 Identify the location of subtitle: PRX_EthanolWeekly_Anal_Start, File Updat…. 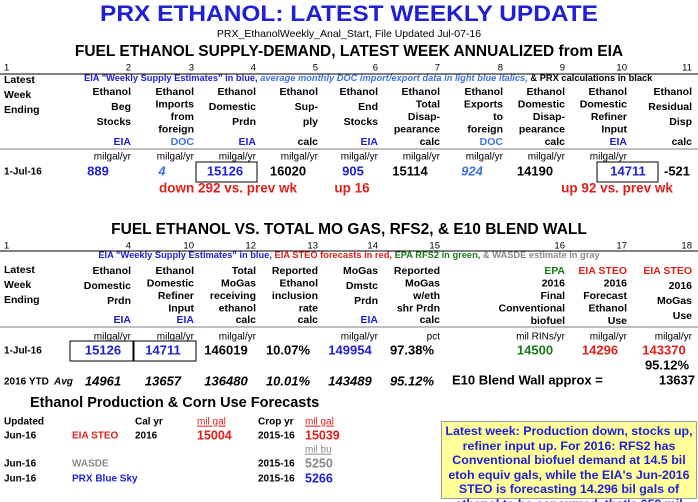
(349, 34).